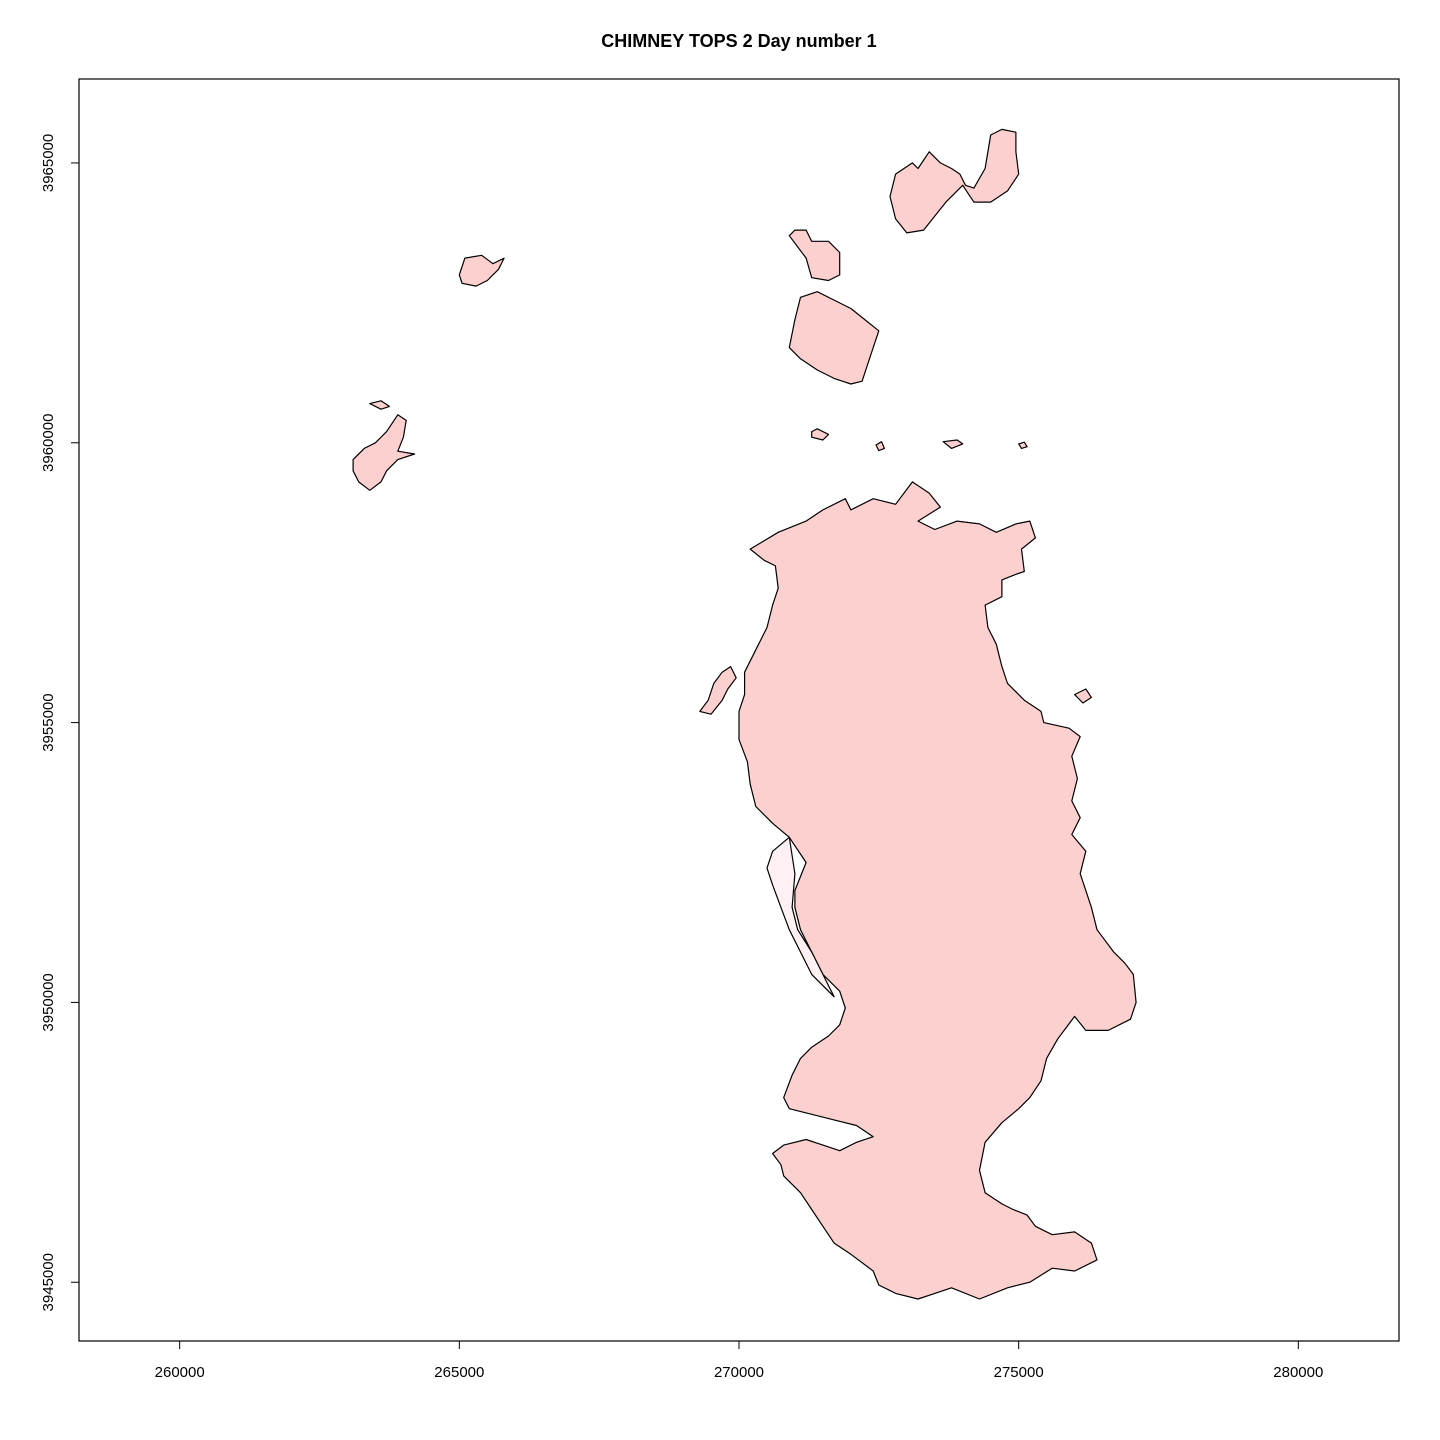 This screenshot has width=1440, height=1440. Describe the element at coordinates (739, 1372) in the screenshot. I see `x-tick-label: 270000` at that location.